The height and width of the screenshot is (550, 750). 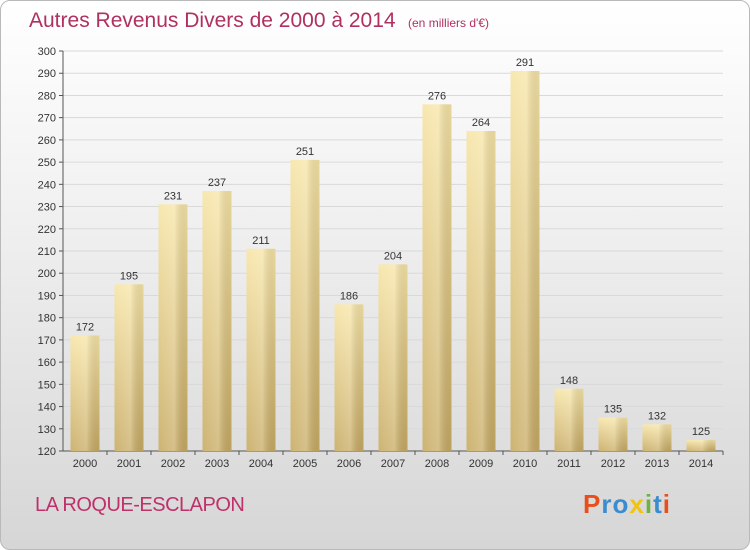 What do you see at coordinates (47, 74) in the screenshot?
I see `y-tick-label: 290` at bounding box center [47, 74].